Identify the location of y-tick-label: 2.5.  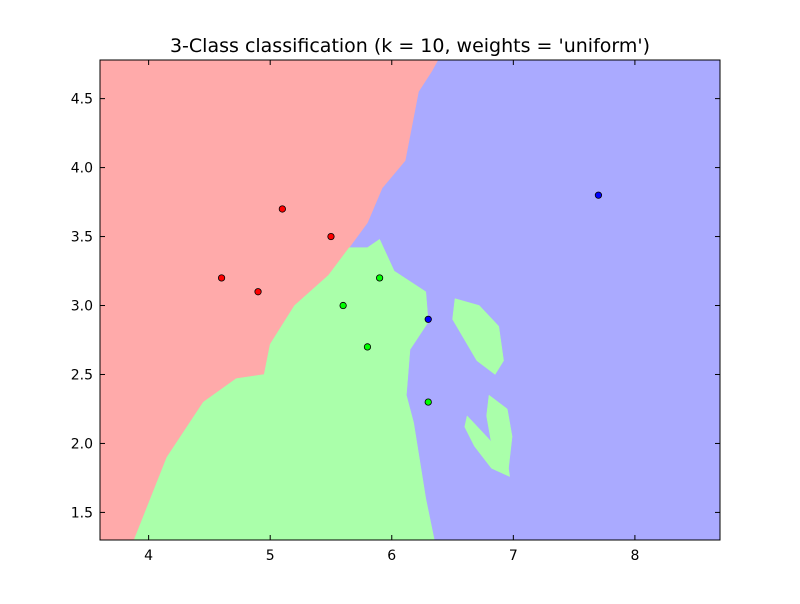
(82, 375).